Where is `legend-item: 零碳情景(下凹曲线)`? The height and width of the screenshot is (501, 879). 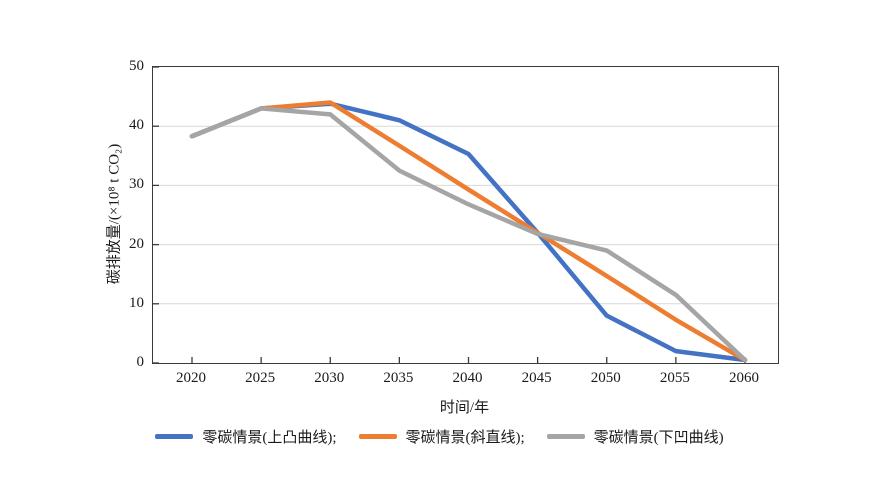 legend-item: 零碳情景(下凹曲线) is located at coordinates (635, 436).